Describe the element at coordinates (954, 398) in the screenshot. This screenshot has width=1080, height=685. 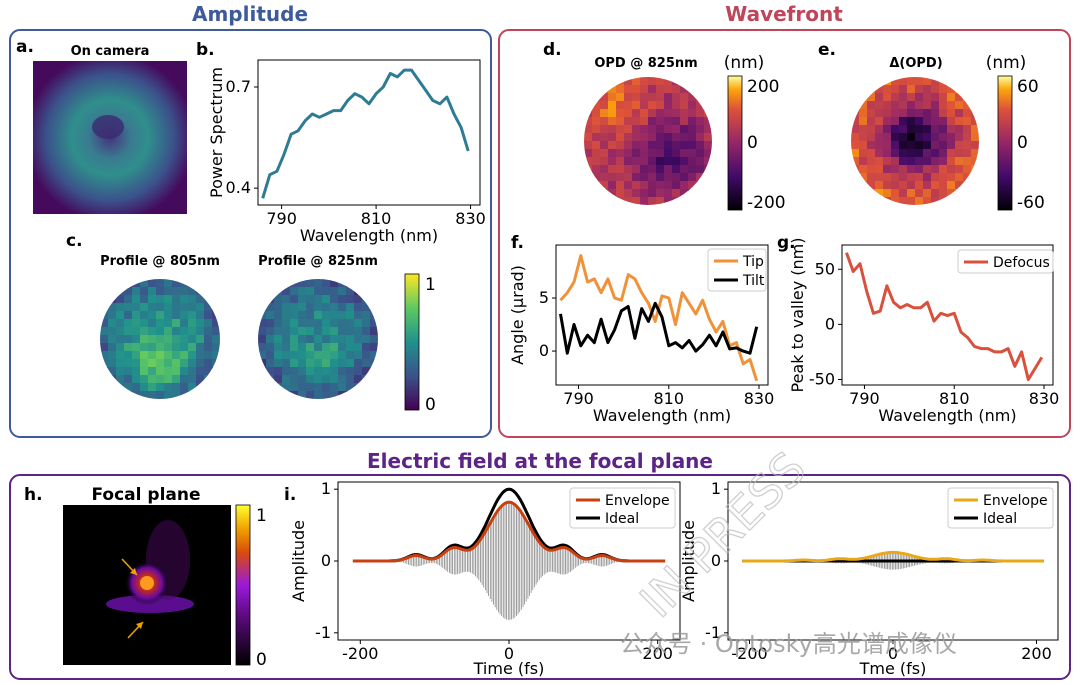
I see `g-xtick-label: 810` at that location.